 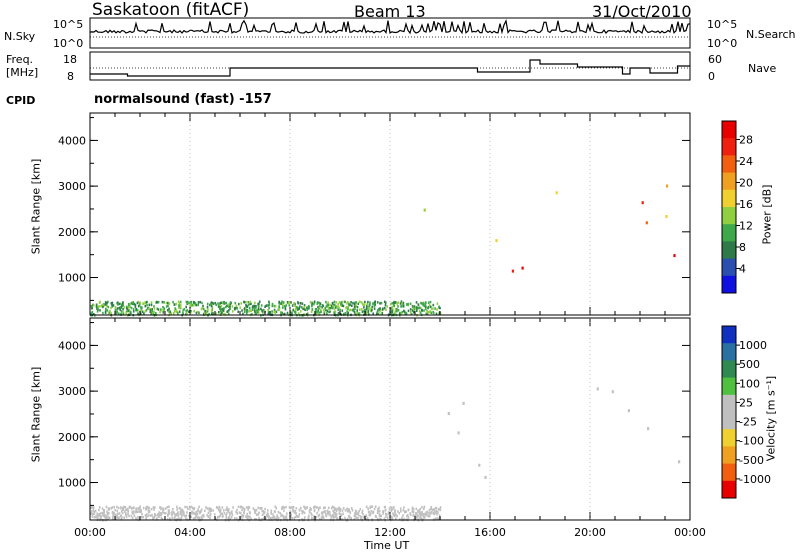 What do you see at coordinates (20, 59) in the screenshot?
I see `freq-label-1: Freq.` at bounding box center [20, 59].